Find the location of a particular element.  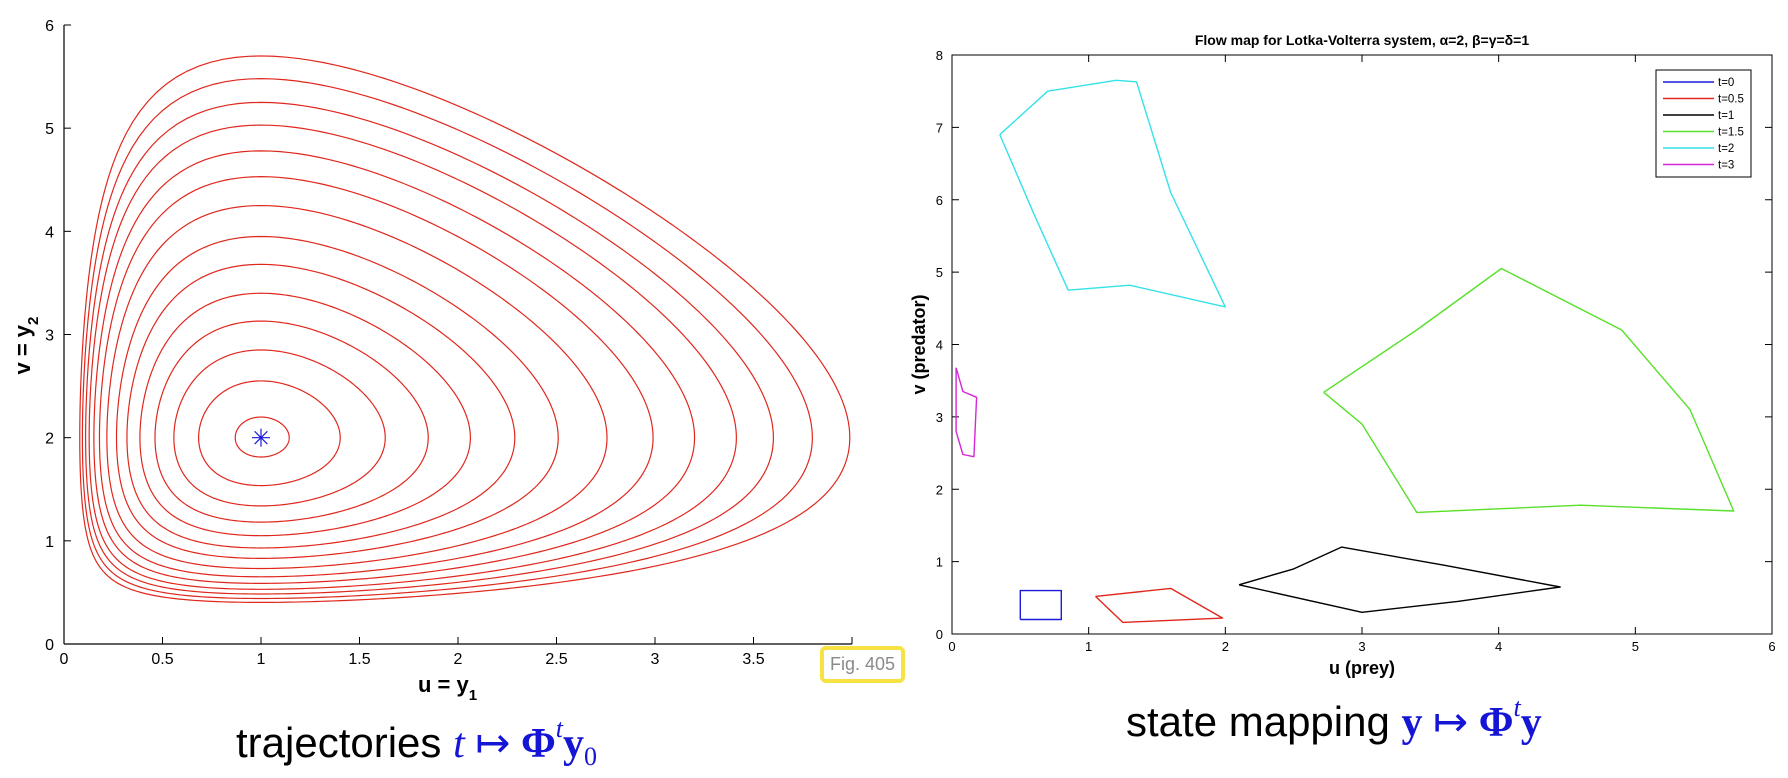

equilibrium-asterisk-marker is located at coordinates (261, 437).